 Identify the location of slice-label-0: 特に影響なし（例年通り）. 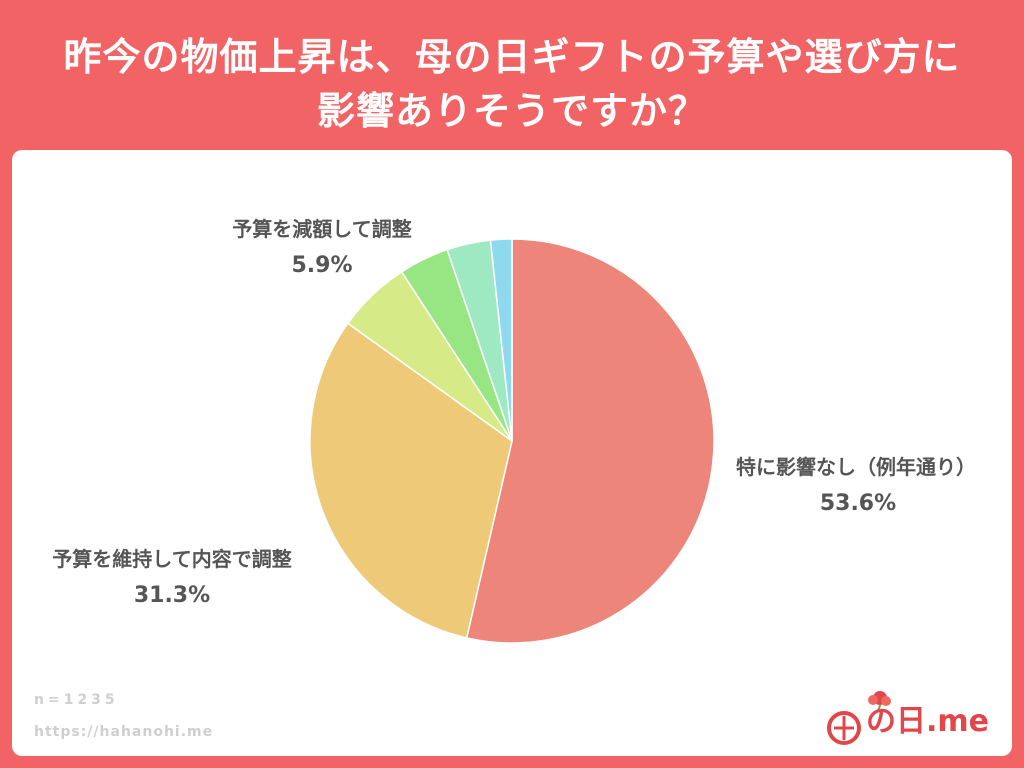
(856, 467).